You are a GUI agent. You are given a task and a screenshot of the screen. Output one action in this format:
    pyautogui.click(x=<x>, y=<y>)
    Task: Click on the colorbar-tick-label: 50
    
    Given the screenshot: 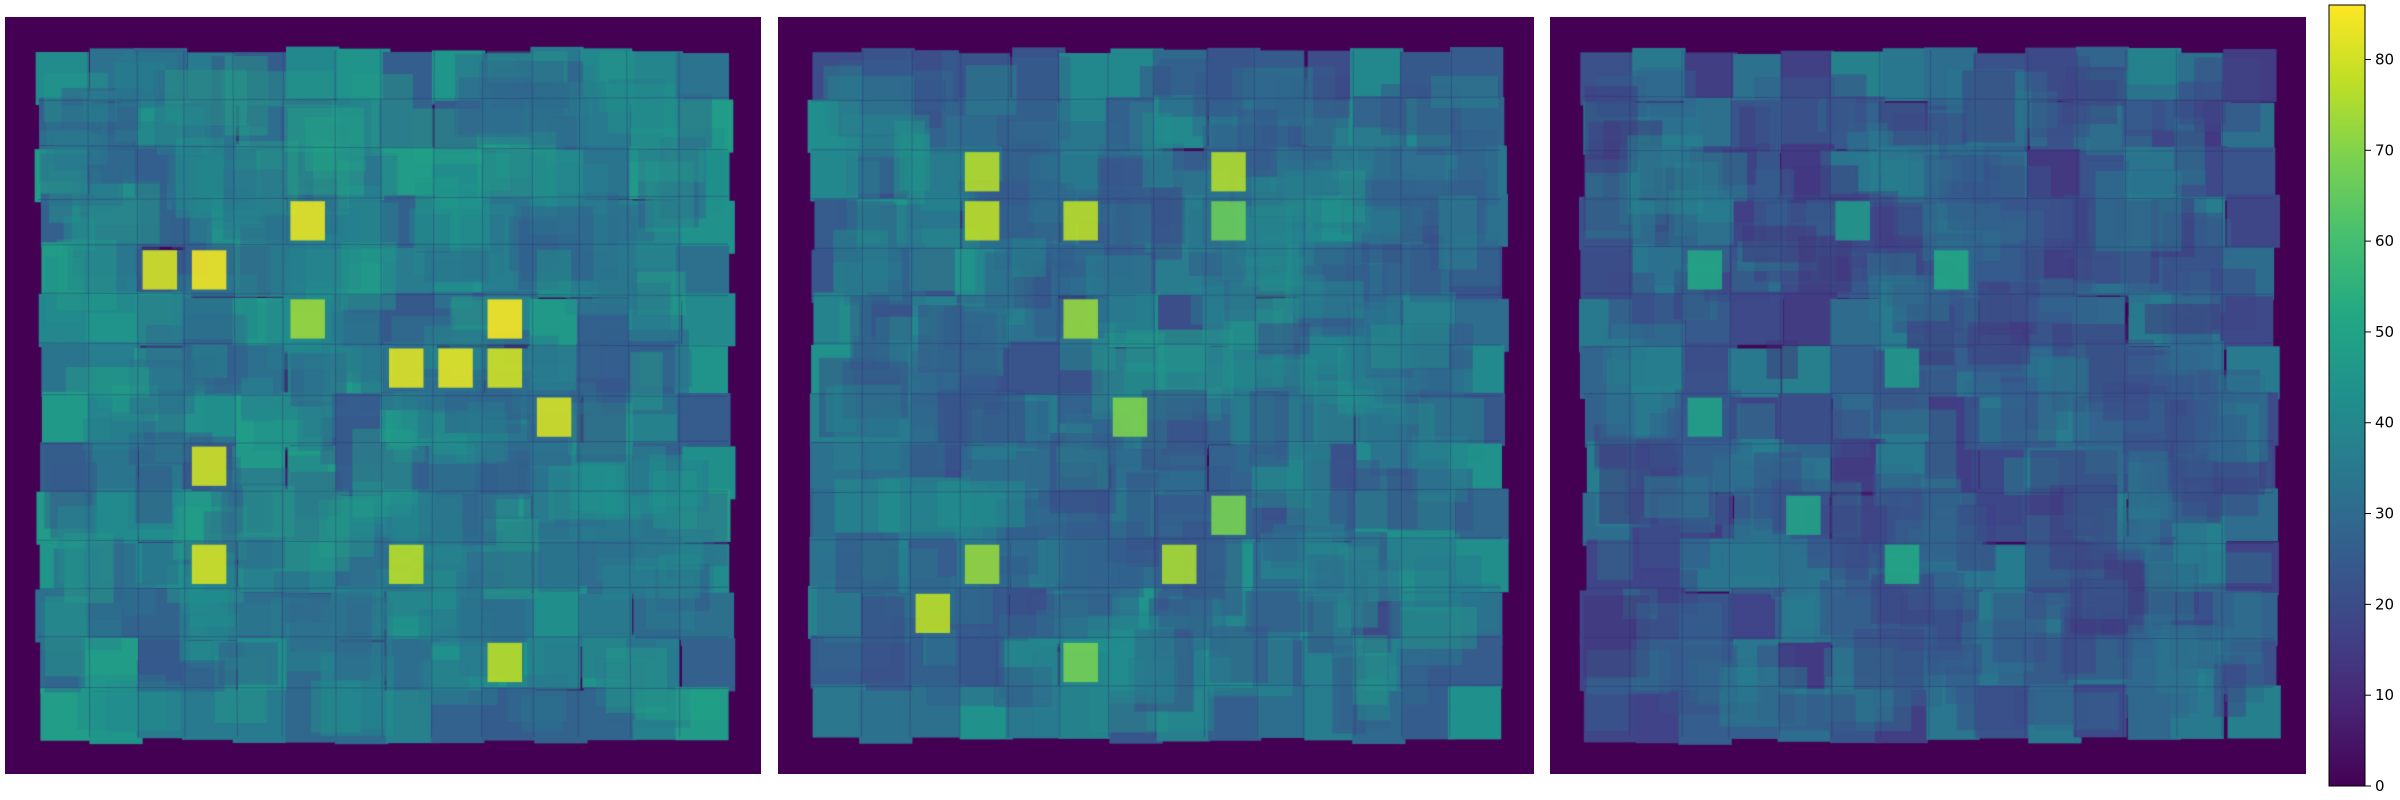 What is the action you would take?
    pyautogui.click(x=2384, y=332)
    